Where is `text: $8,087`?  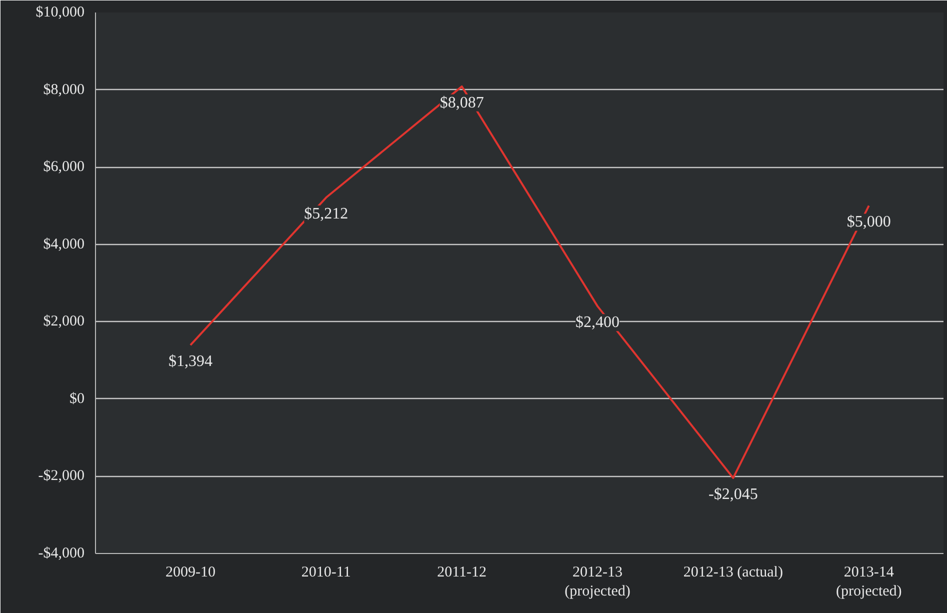
text: $8,087 is located at coordinates (462, 103).